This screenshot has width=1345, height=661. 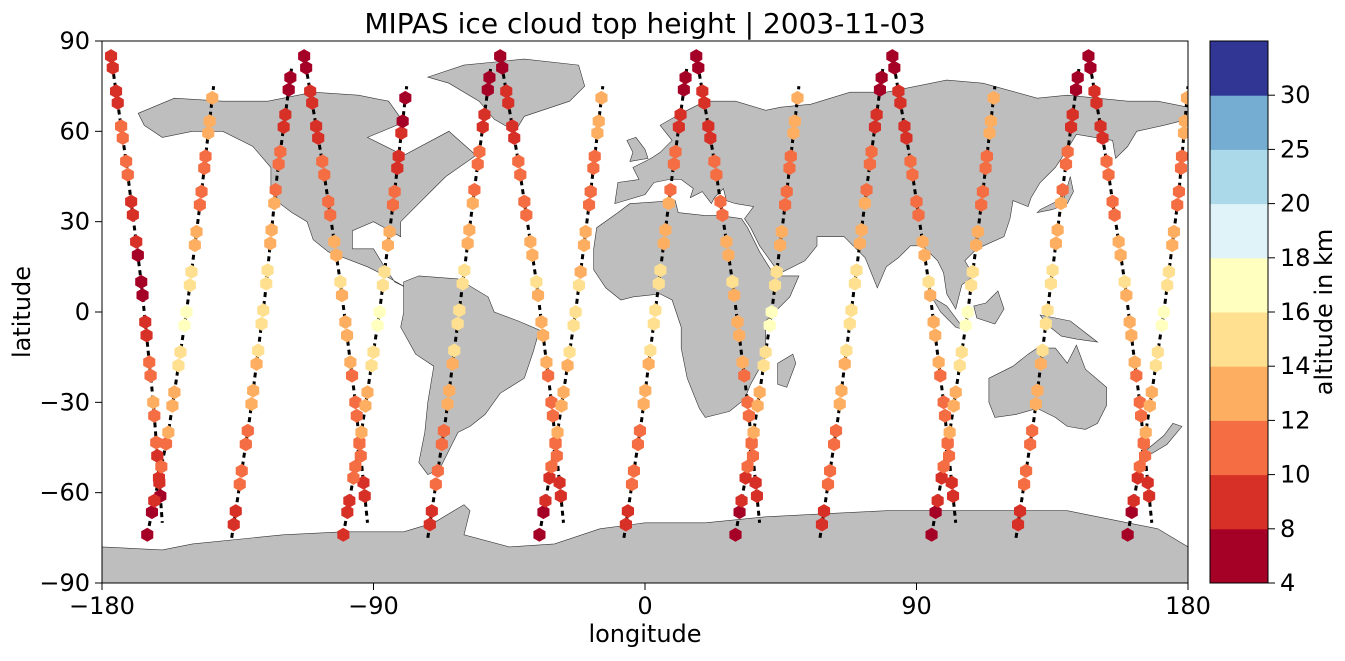 I want to click on land-north-america, so click(x=307, y=190).